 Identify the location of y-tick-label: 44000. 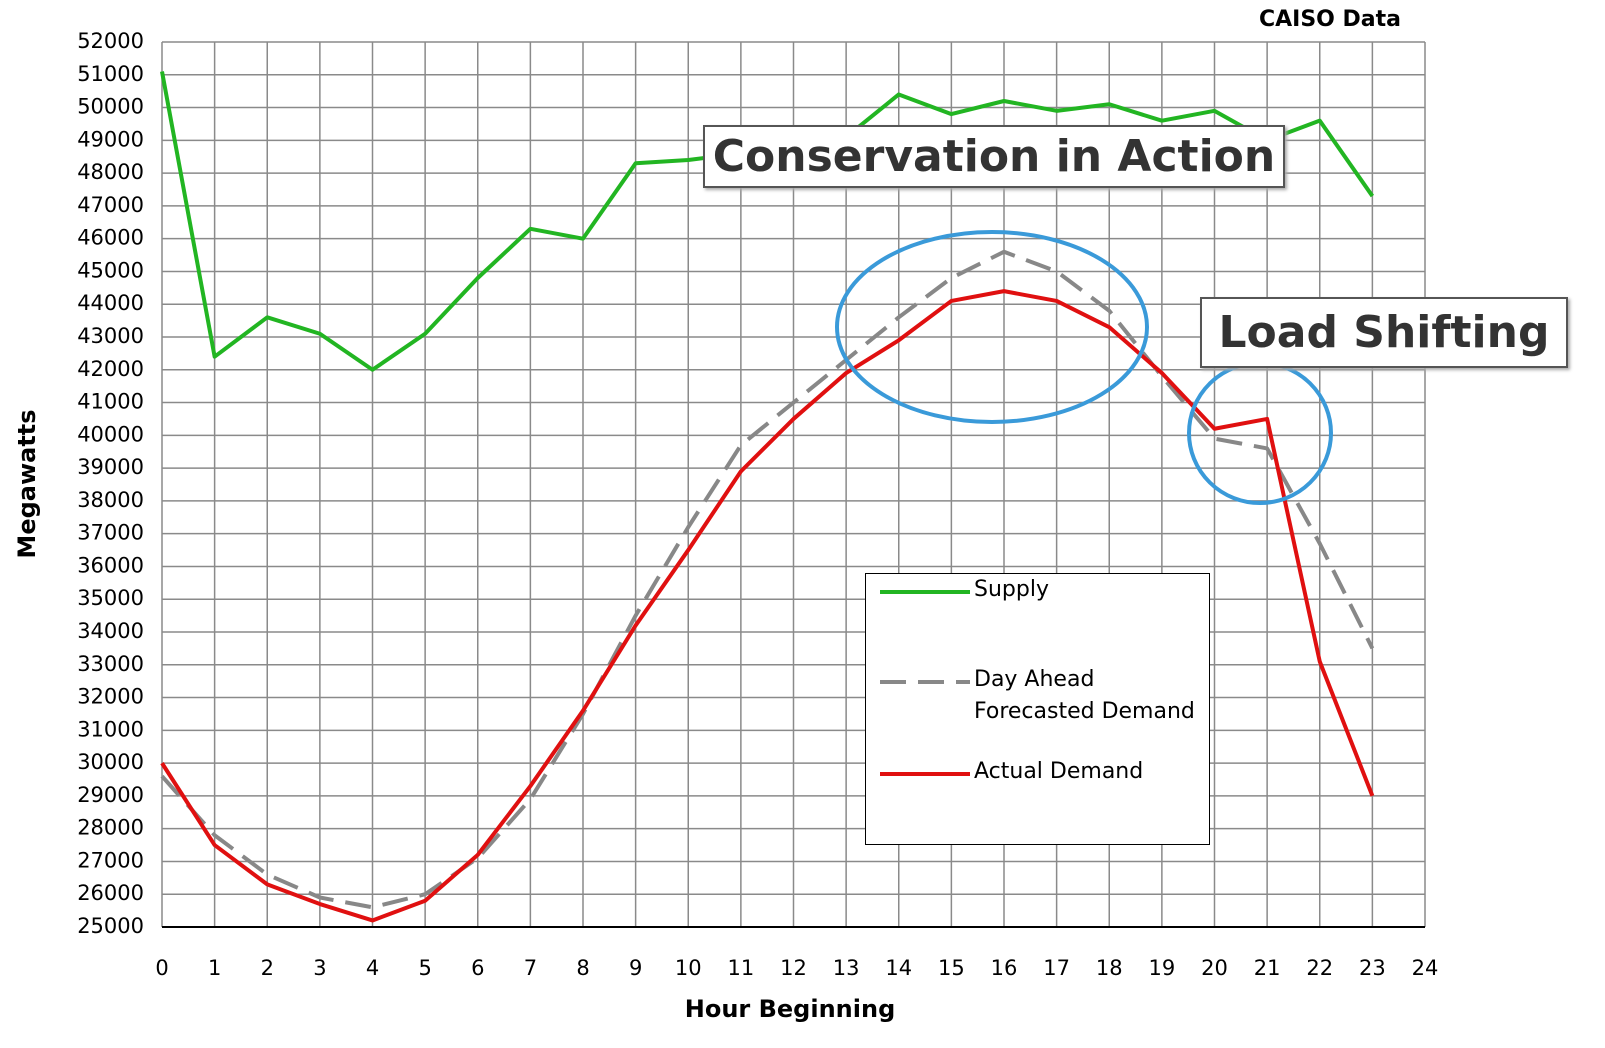
(110, 303).